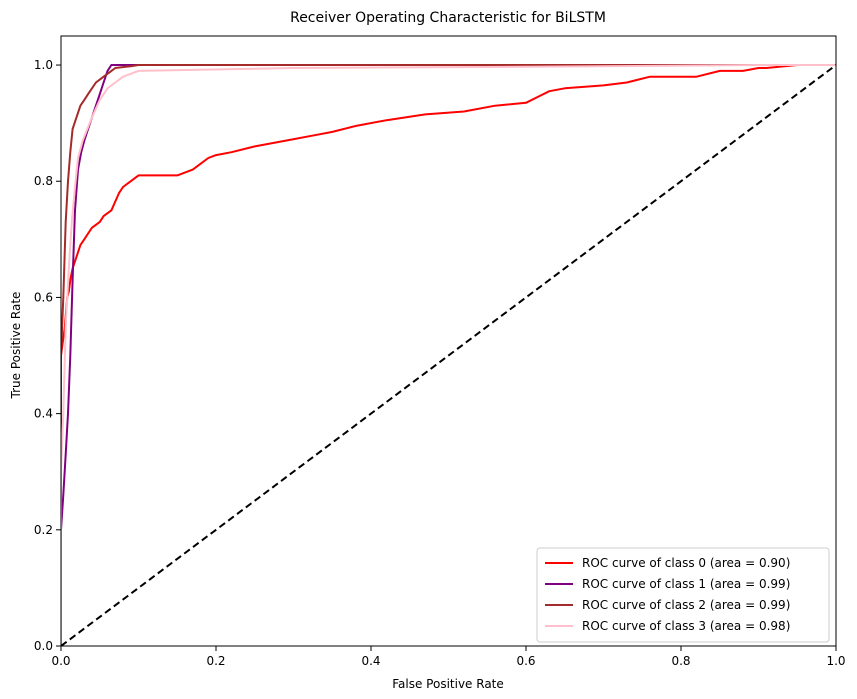  What do you see at coordinates (448, 684) in the screenshot?
I see `x-axis-label: False Positive Rate` at bounding box center [448, 684].